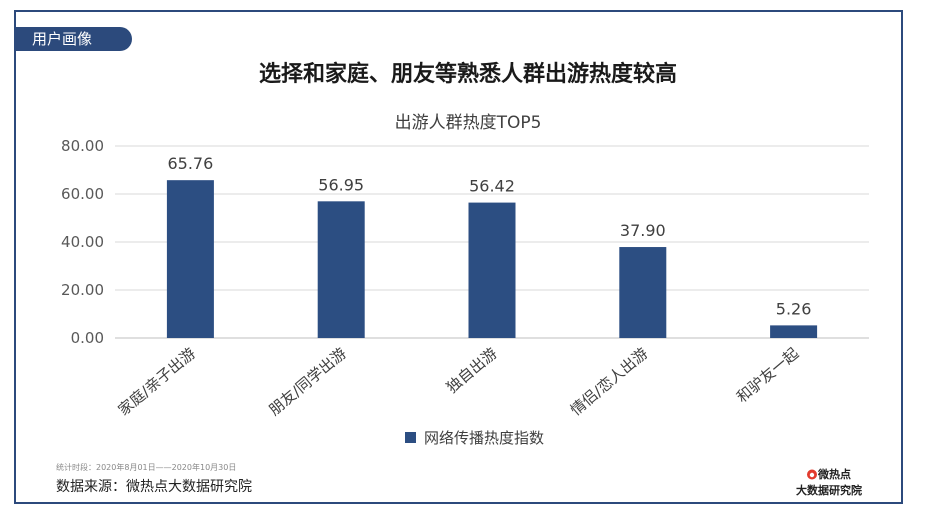  What do you see at coordinates (82, 290) in the screenshot?
I see `y-tick-label: 20.00` at bounding box center [82, 290].